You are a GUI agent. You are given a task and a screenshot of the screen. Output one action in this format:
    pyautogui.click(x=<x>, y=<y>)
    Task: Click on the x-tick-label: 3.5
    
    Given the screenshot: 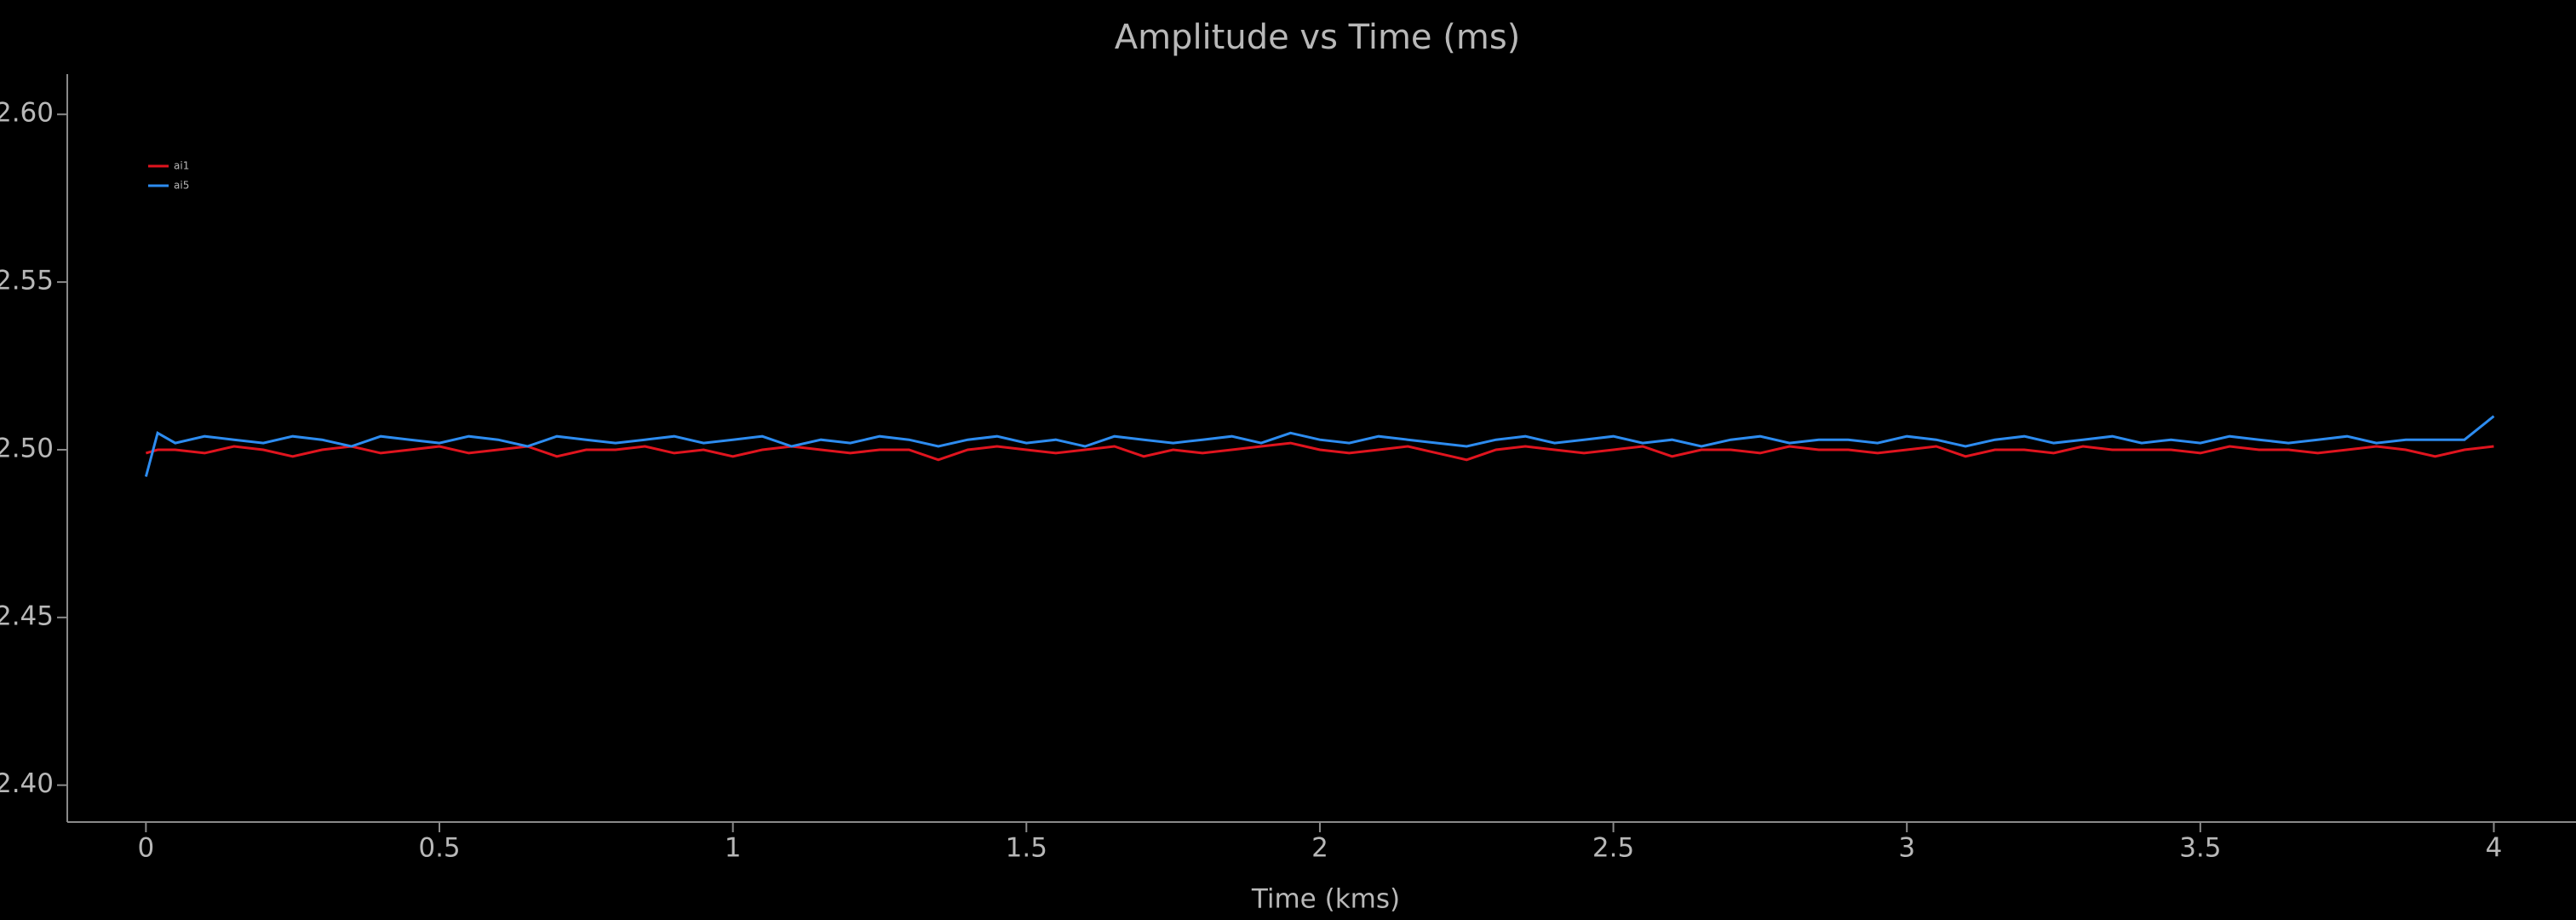 What is the action you would take?
    pyautogui.click(x=2200, y=849)
    